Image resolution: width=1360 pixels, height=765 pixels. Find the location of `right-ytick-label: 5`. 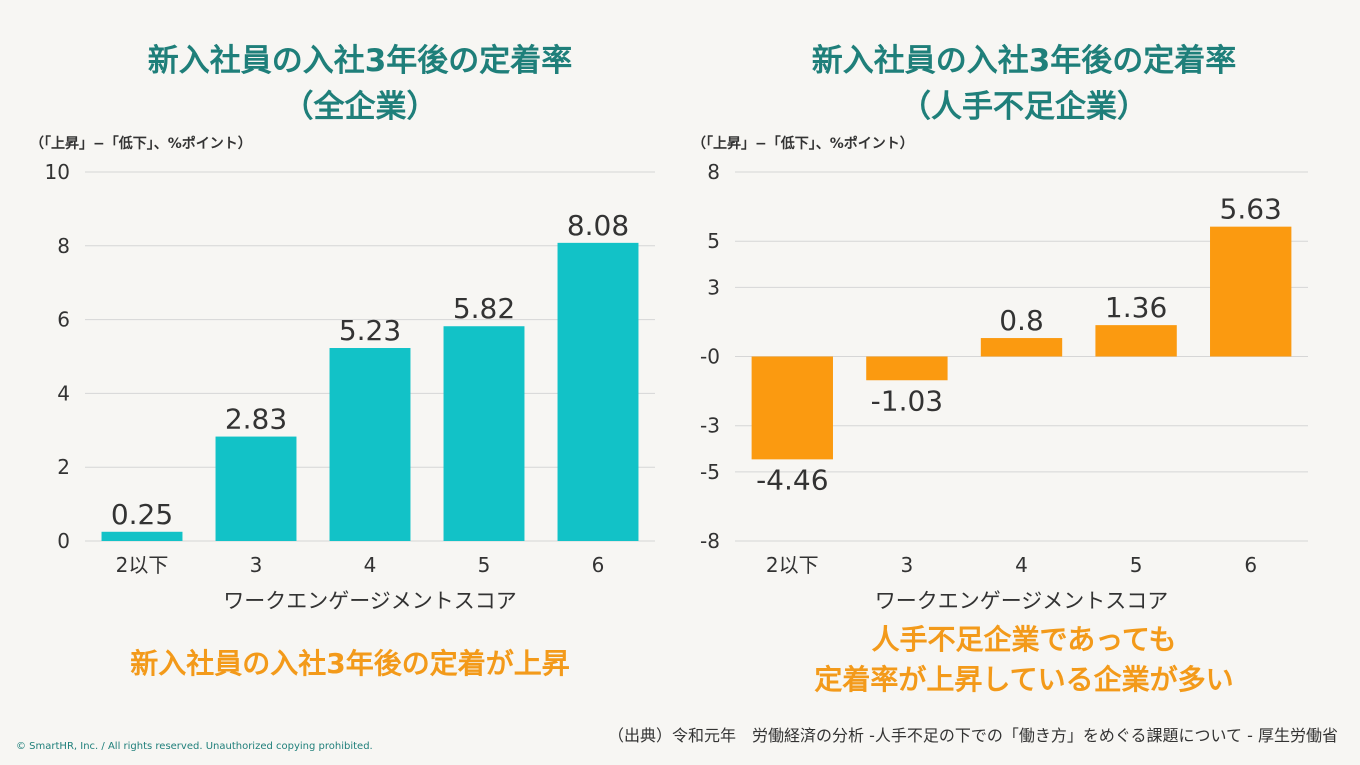

right-ytick-label: 5 is located at coordinates (713, 241).